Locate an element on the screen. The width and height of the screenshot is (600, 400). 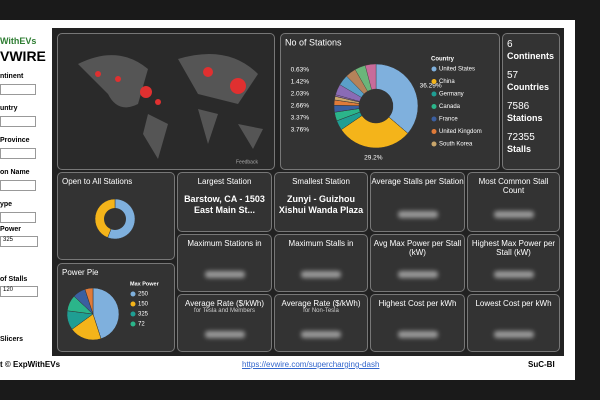
card-title: Smallest Station is located at coordinates (321, 181).